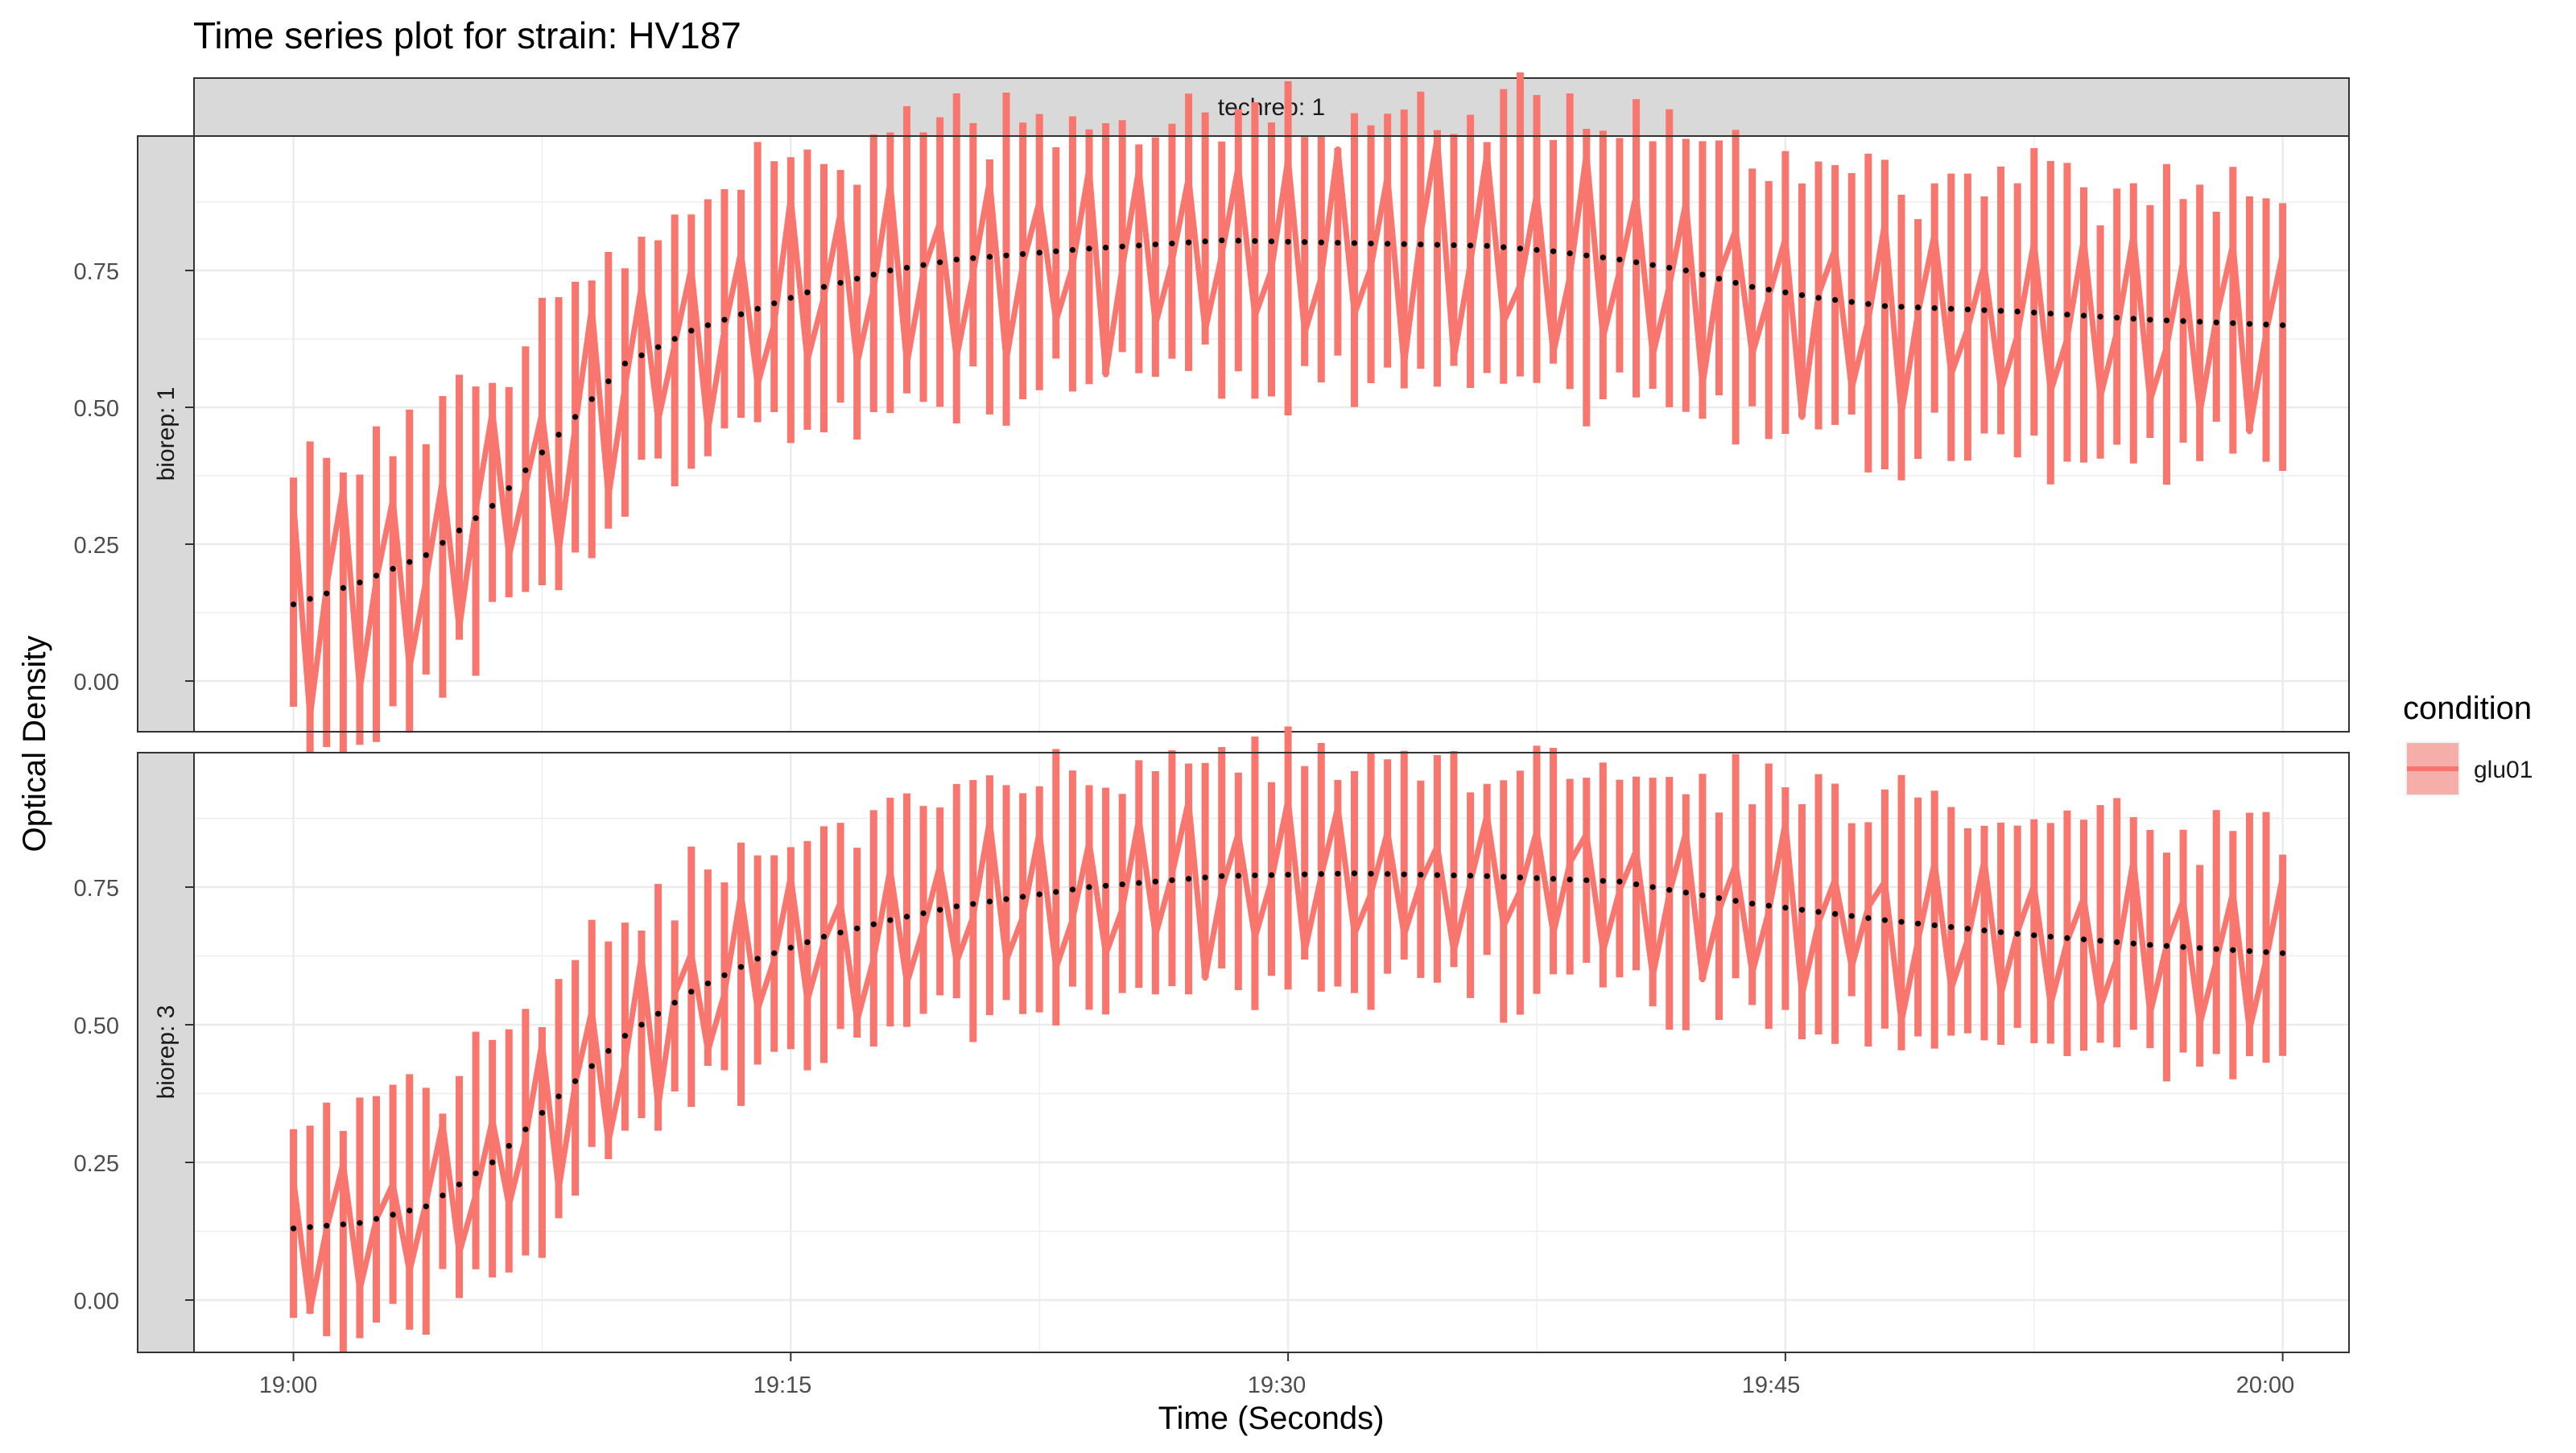 This screenshot has height=1453, width=2576. What do you see at coordinates (96, 1026) in the screenshot?
I see `y-tick-label: 0.50` at bounding box center [96, 1026].